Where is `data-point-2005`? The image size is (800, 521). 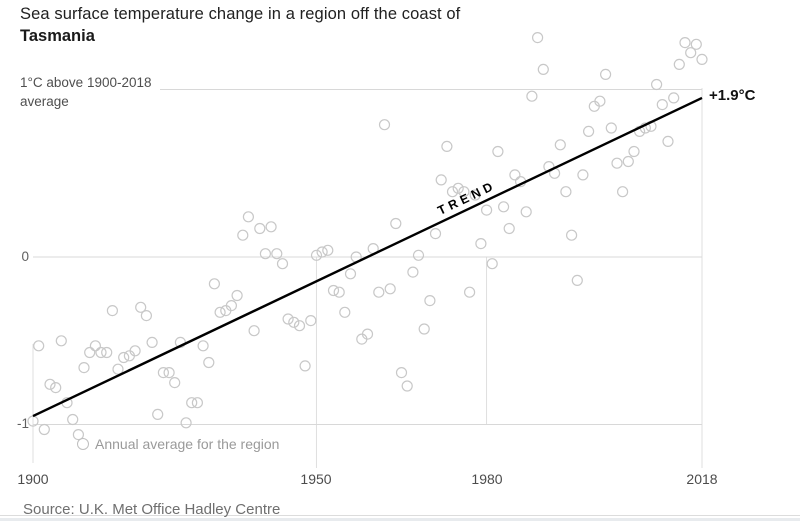
data-point-2005 is located at coordinates (628, 161).